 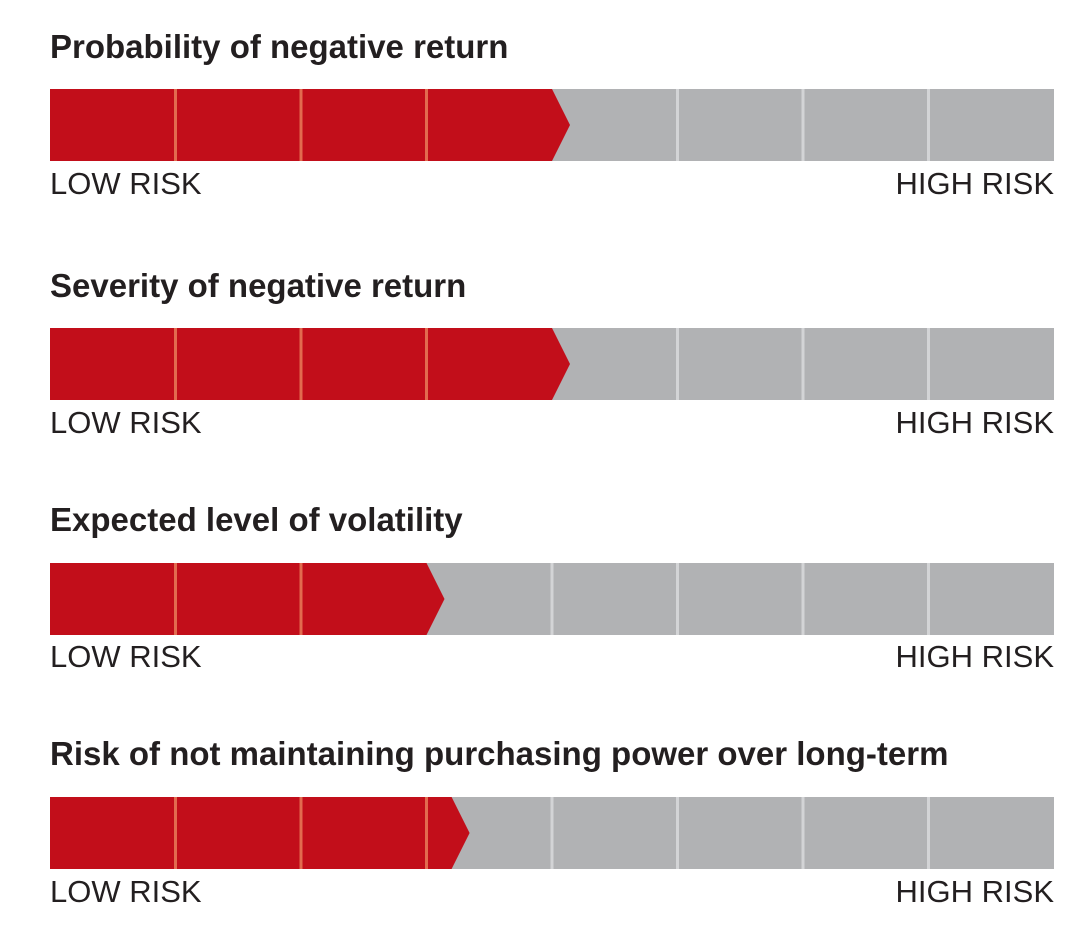 What do you see at coordinates (258, 285) in the screenshot?
I see `risk-block-title: Severity of negative return` at bounding box center [258, 285].